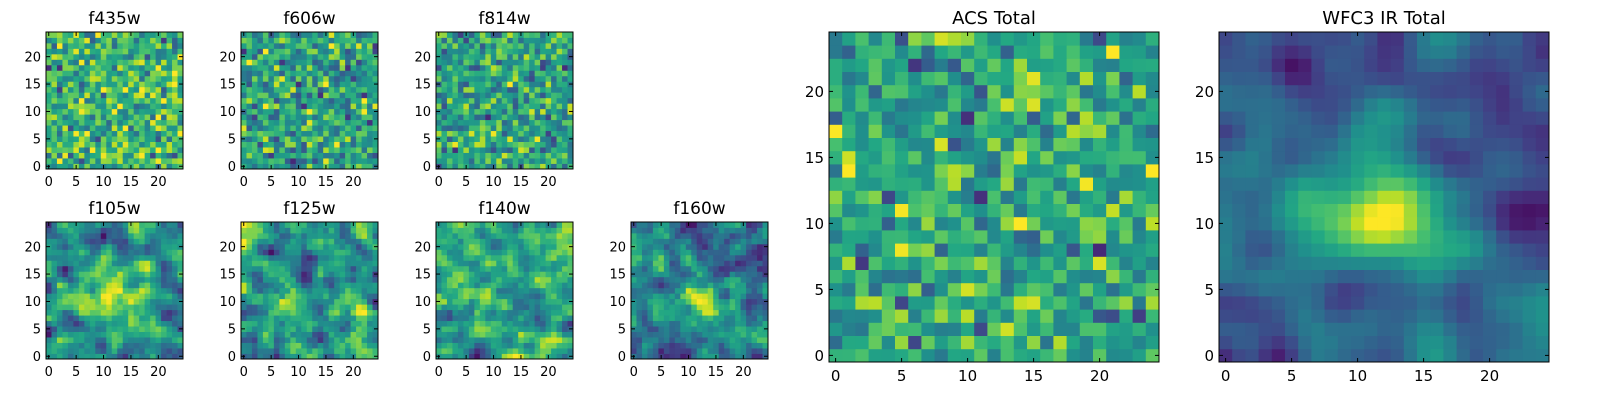 This screenshot has width=1600, height=400. I want to click on chart-title: f606w, so click(309, 19).